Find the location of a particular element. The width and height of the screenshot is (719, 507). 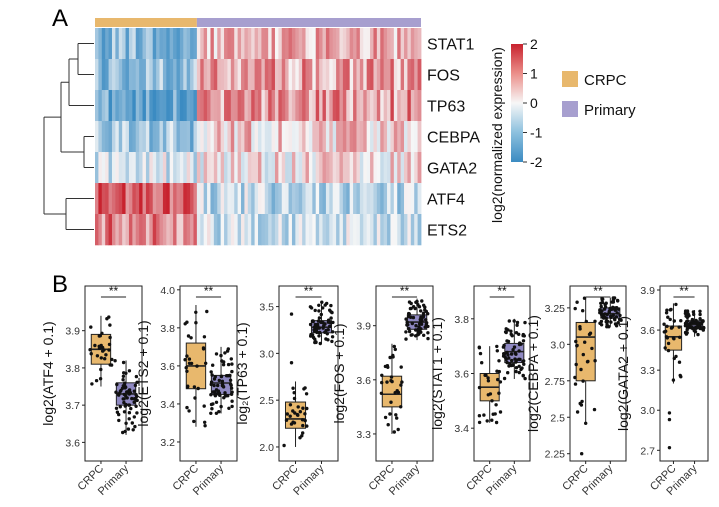

significance-label: ** is located at coordinates (684, 291).